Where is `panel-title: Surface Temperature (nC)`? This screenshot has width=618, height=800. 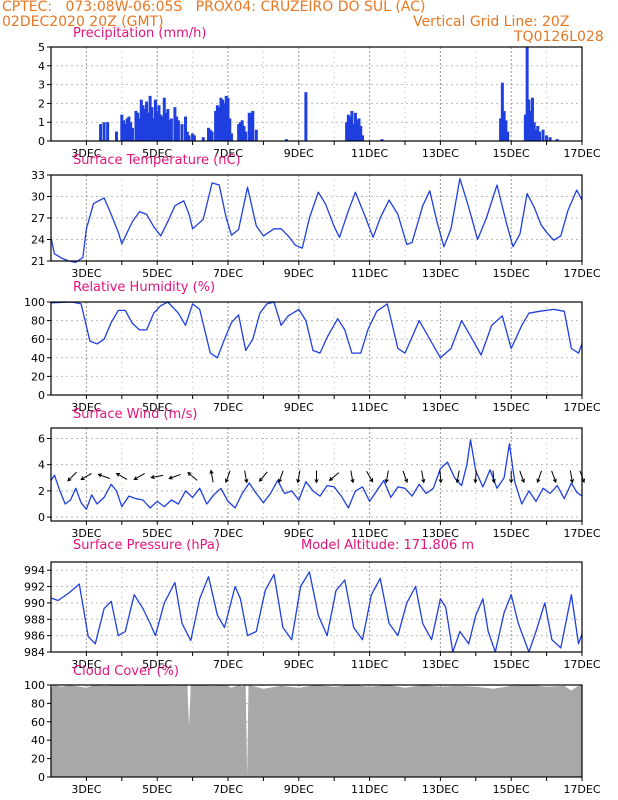 panel-title: Surface Temperature (nC) is located at coordinates (157, 160).